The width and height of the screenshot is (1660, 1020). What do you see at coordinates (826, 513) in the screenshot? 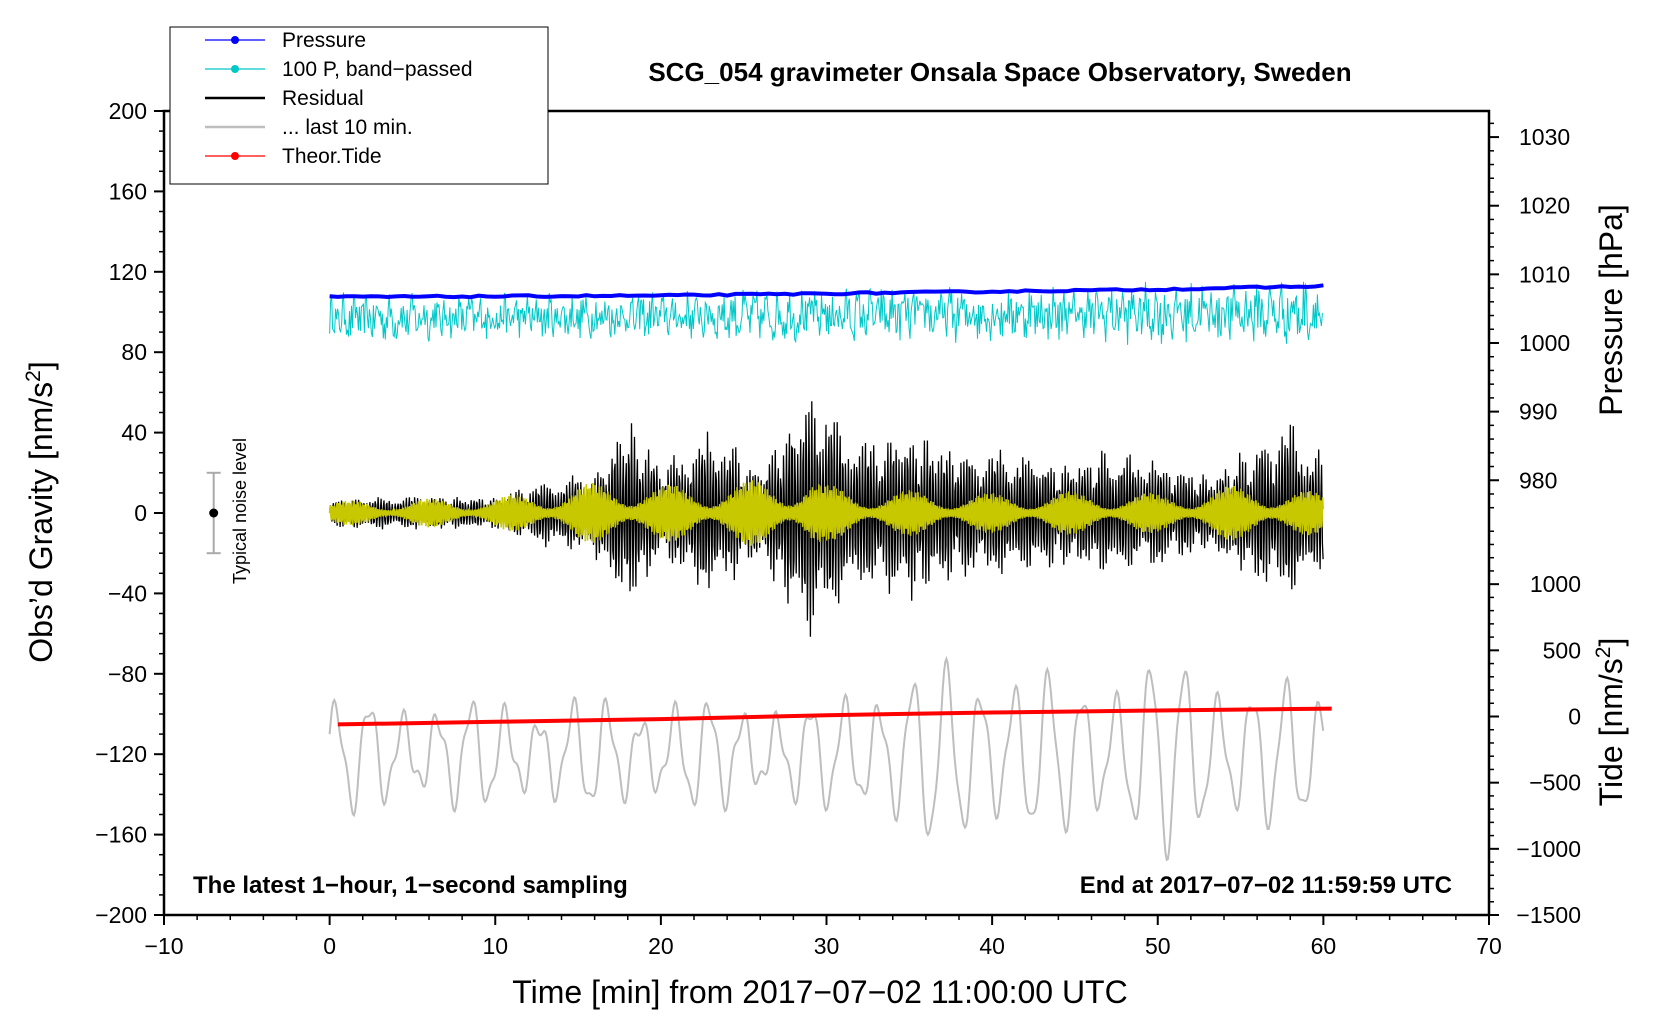
I see `series-residual-band` at bounding box center [826, 513].